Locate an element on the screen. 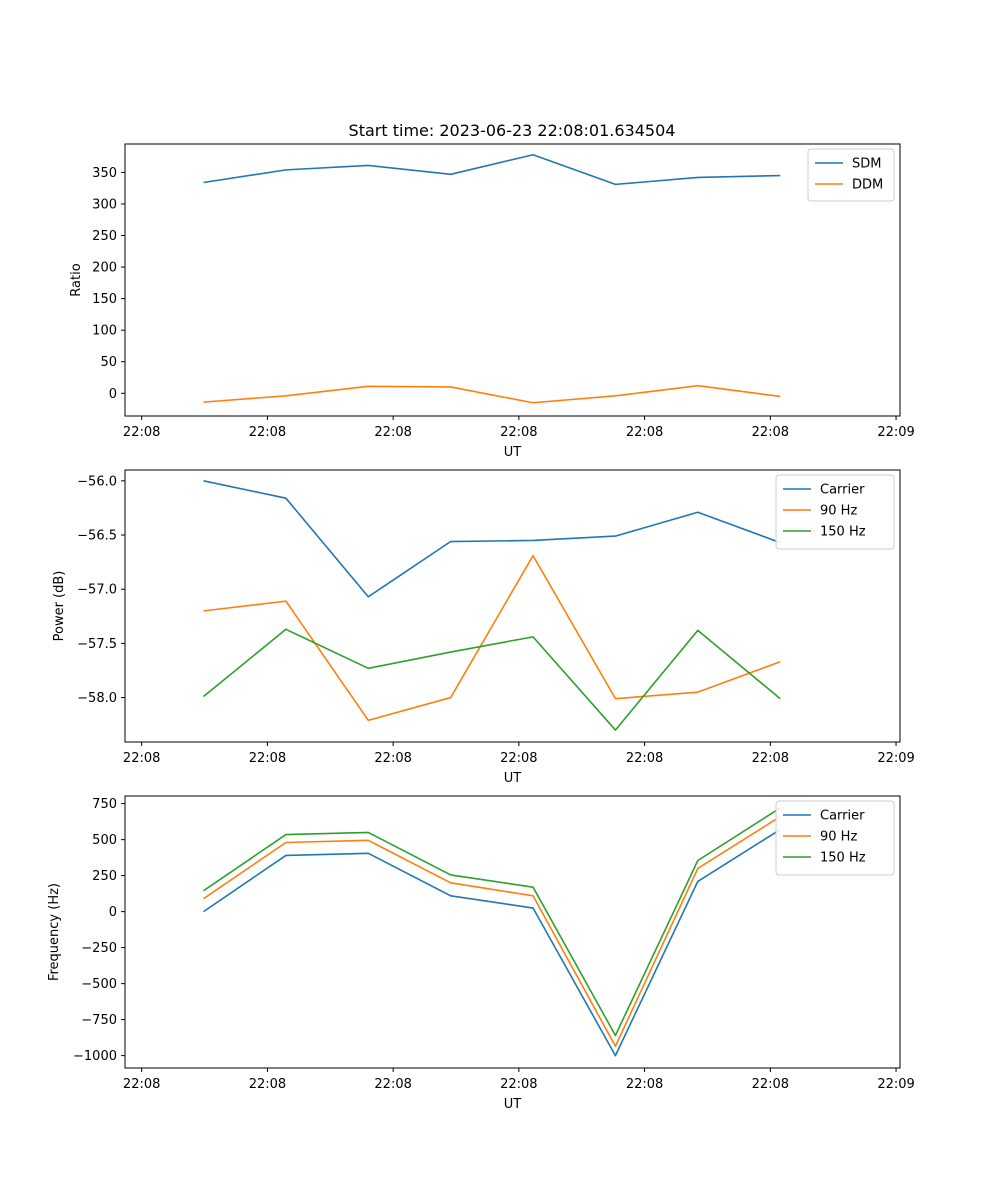 The image size is (1000, 1200). legend-label: DDM is located at coordinates (867, 185).